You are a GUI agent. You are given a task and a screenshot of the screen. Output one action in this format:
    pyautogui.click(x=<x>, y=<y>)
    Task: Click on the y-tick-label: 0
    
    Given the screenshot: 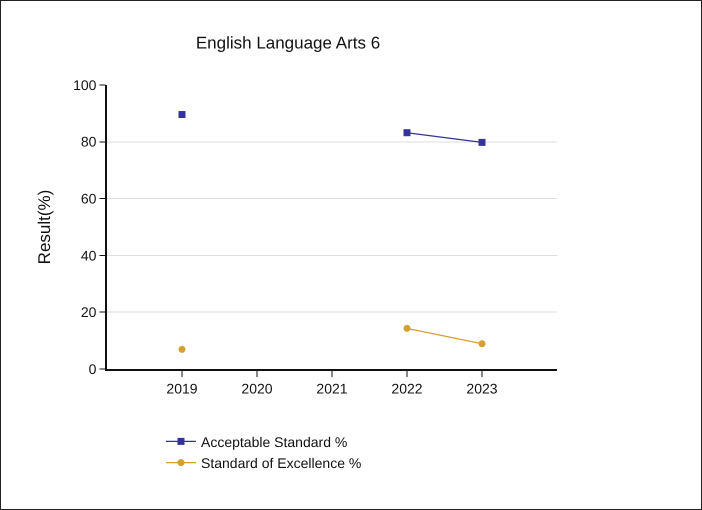 What is the action you would take?
    pyautogui.click(x=92, y=368)
    